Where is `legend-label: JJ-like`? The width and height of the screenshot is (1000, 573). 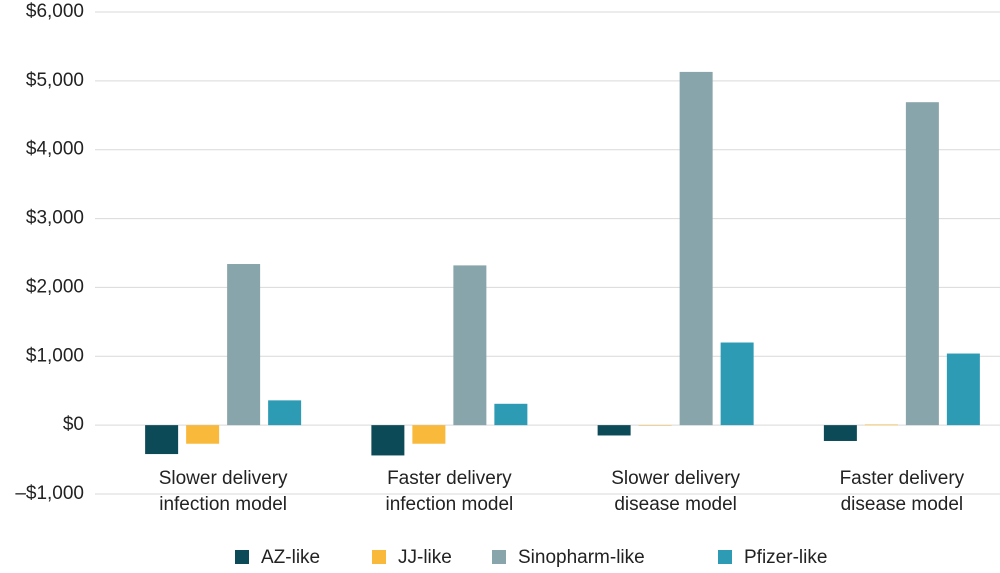 legend-label: JJ-like is located at coordinates (425, 557).